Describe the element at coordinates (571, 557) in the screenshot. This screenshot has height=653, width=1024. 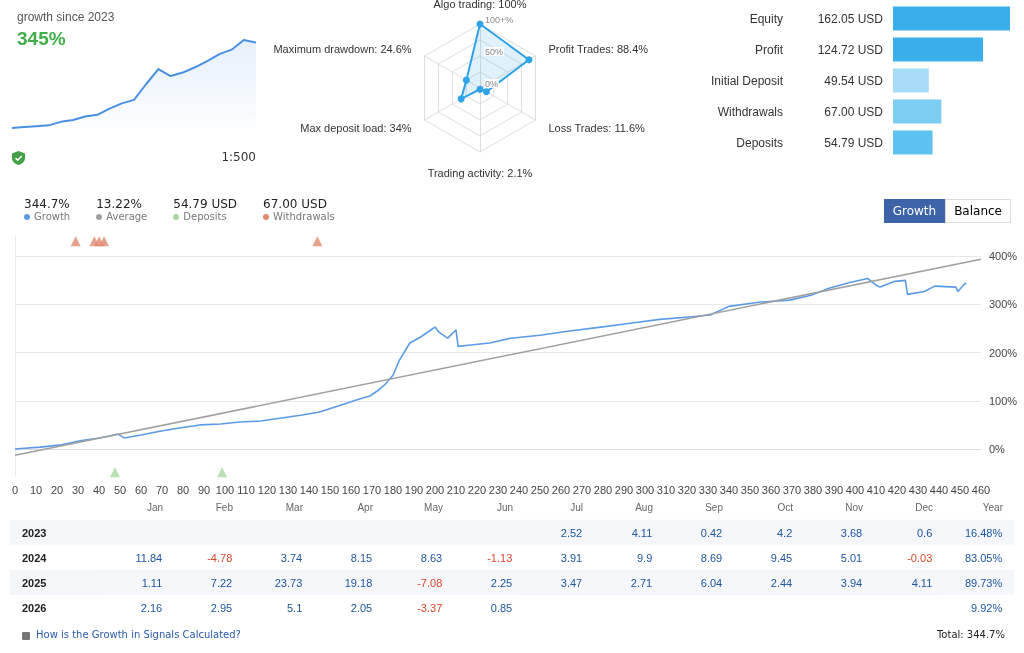
I see `data-label: 3.91` at that location.